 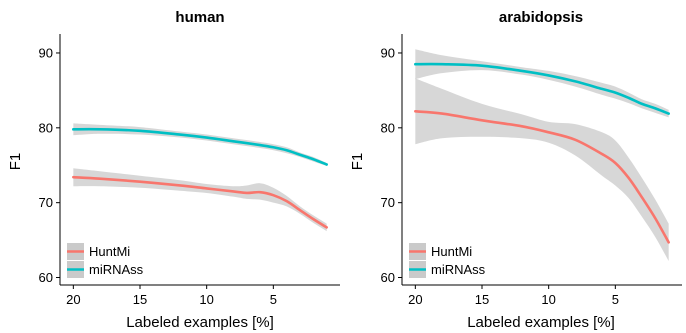 I want to click on confidence-band-huntmi, so click(x=200, y=200).